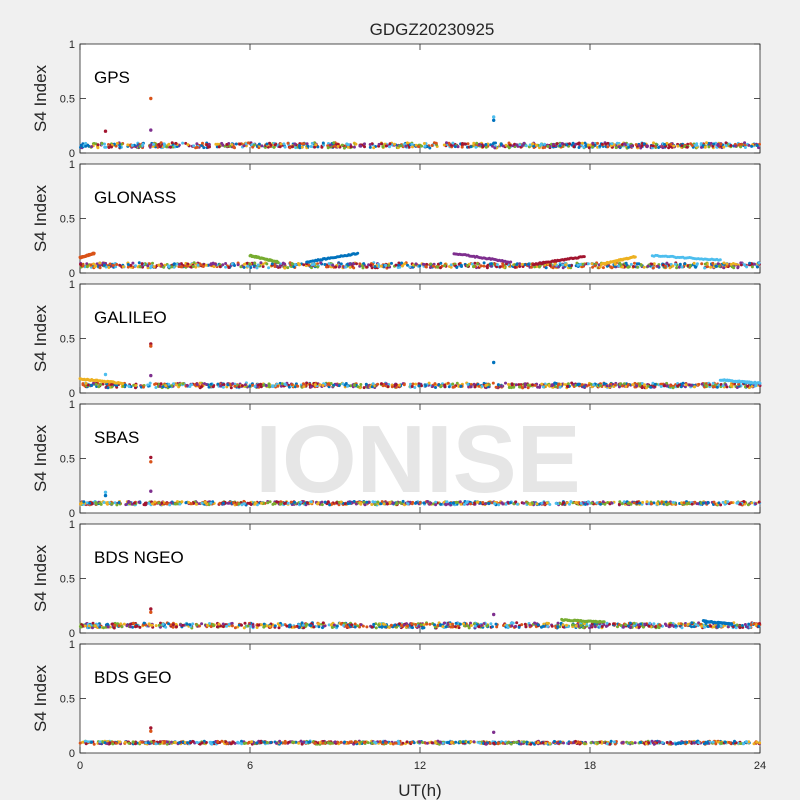 The image size is (800, 800). Describe the element at coordinates (420, 578) in the screenshot. I see `panel-axes-box` at that location.